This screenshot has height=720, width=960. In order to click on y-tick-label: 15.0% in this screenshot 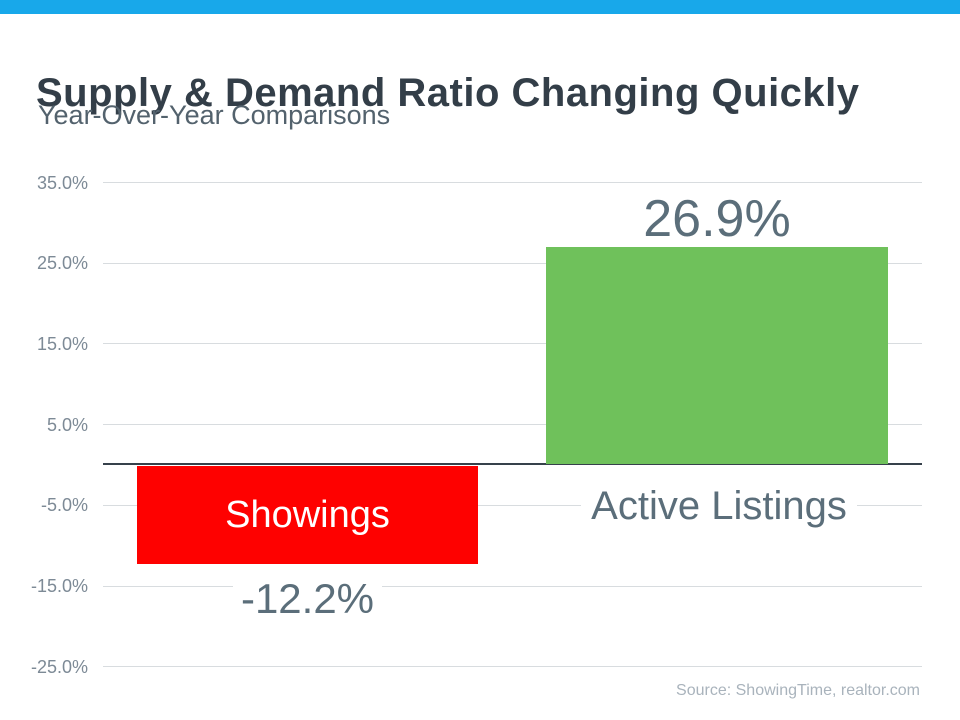, I will do `click(62, 343)`.